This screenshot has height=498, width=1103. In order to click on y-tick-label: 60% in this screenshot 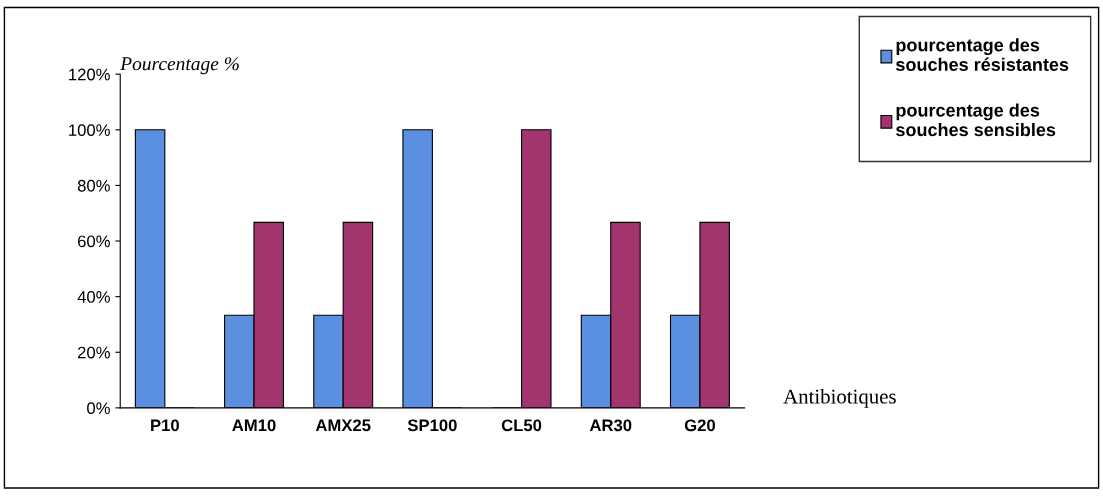, I will do `click(93, 241)`.